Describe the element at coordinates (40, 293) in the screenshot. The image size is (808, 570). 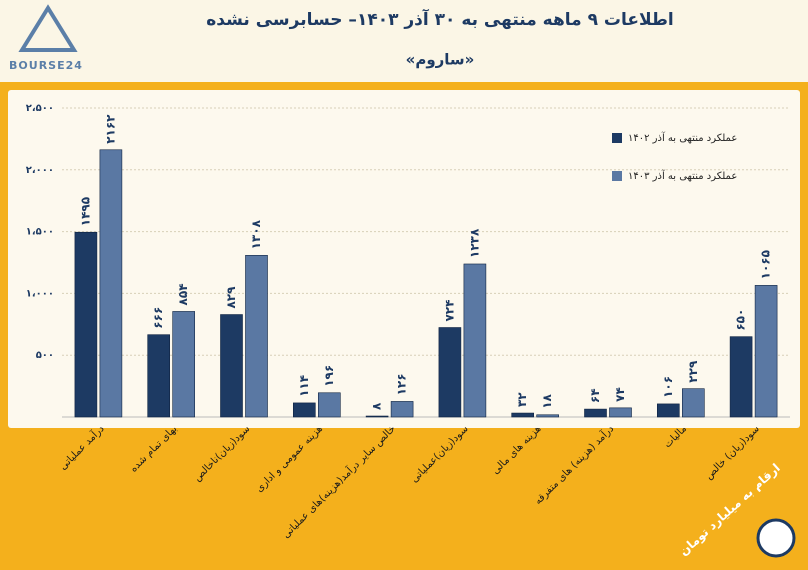
I see `y-tick-label: ۱،۰۰۰` at that location.